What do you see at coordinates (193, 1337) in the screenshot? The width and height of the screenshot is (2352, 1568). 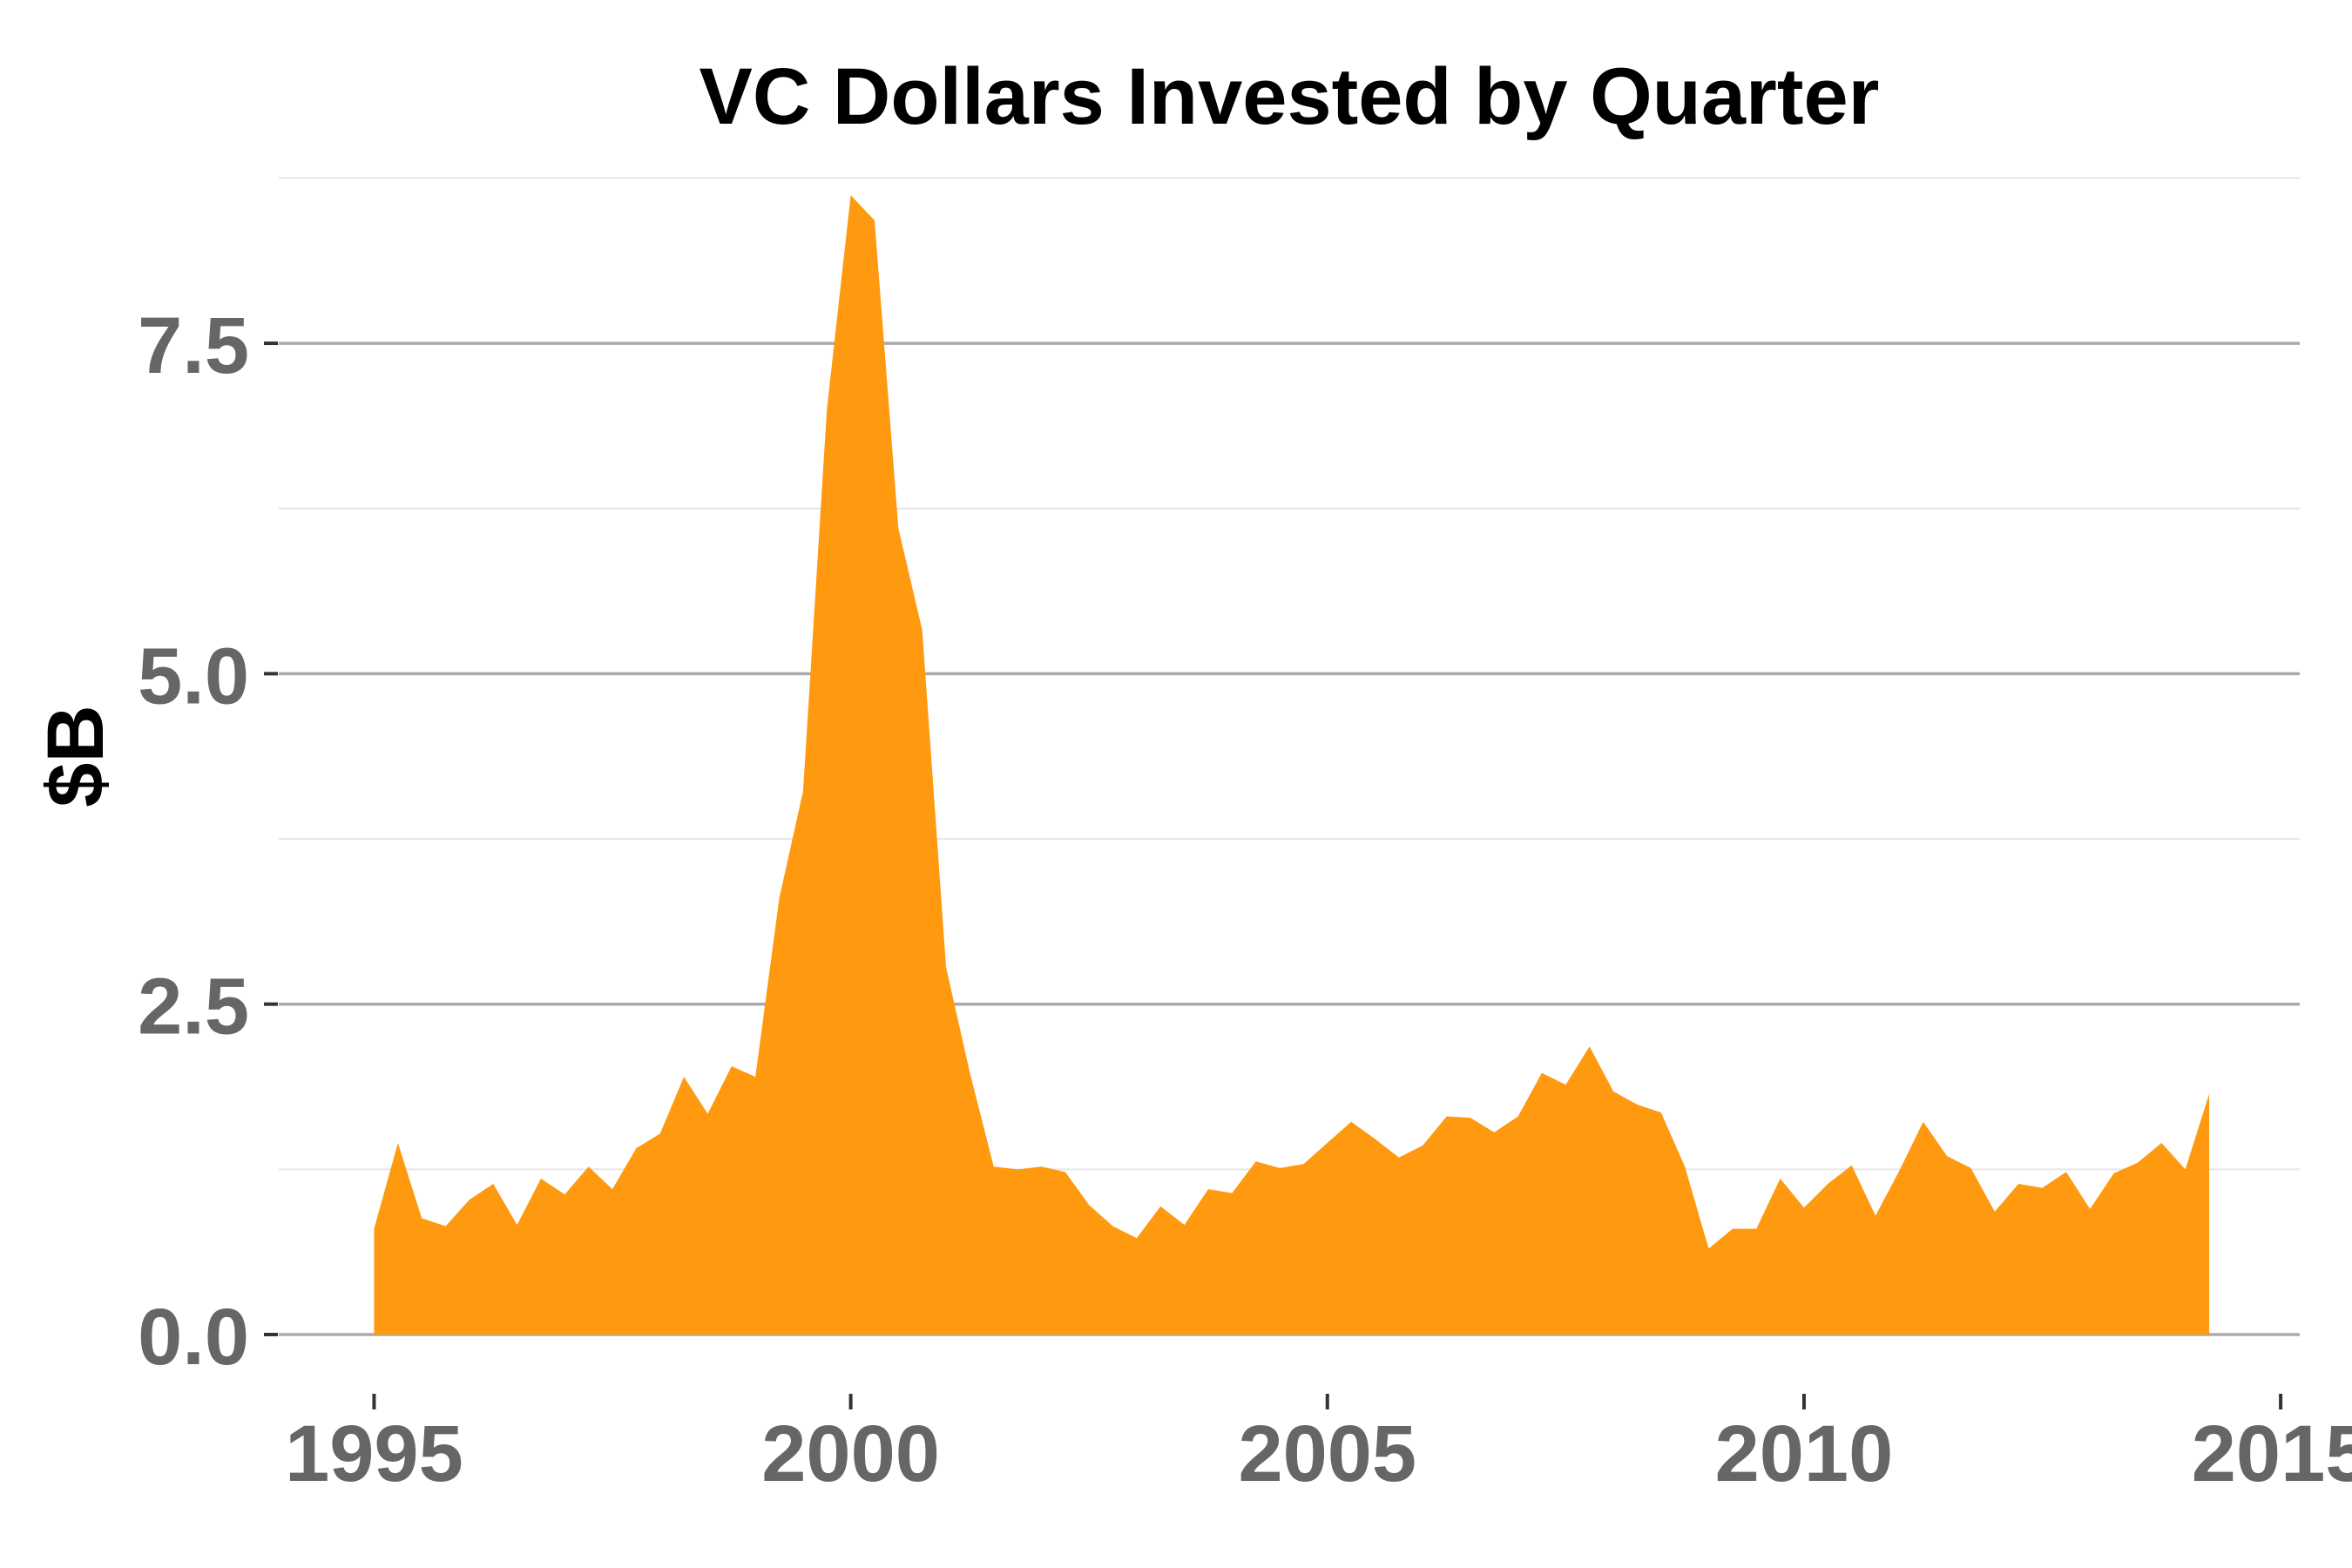 I see `y-tick-label-0.0: 0.0` at bounding box center [193, 1337].